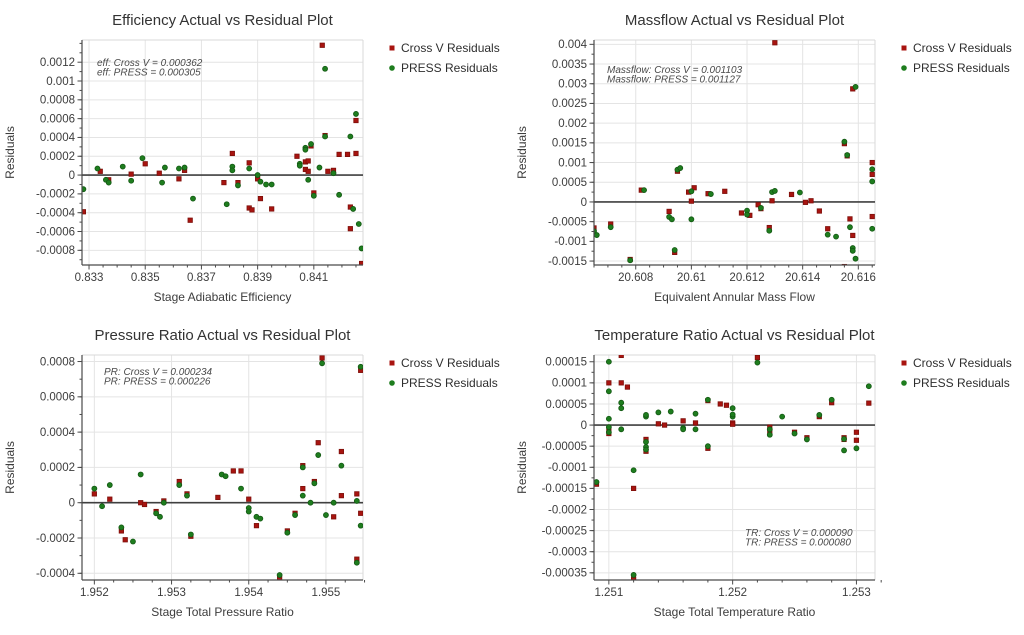 The height and width of the screenshot is (635, 1024). I want to click on x-tick-label: 20.61, so click(691, 278).